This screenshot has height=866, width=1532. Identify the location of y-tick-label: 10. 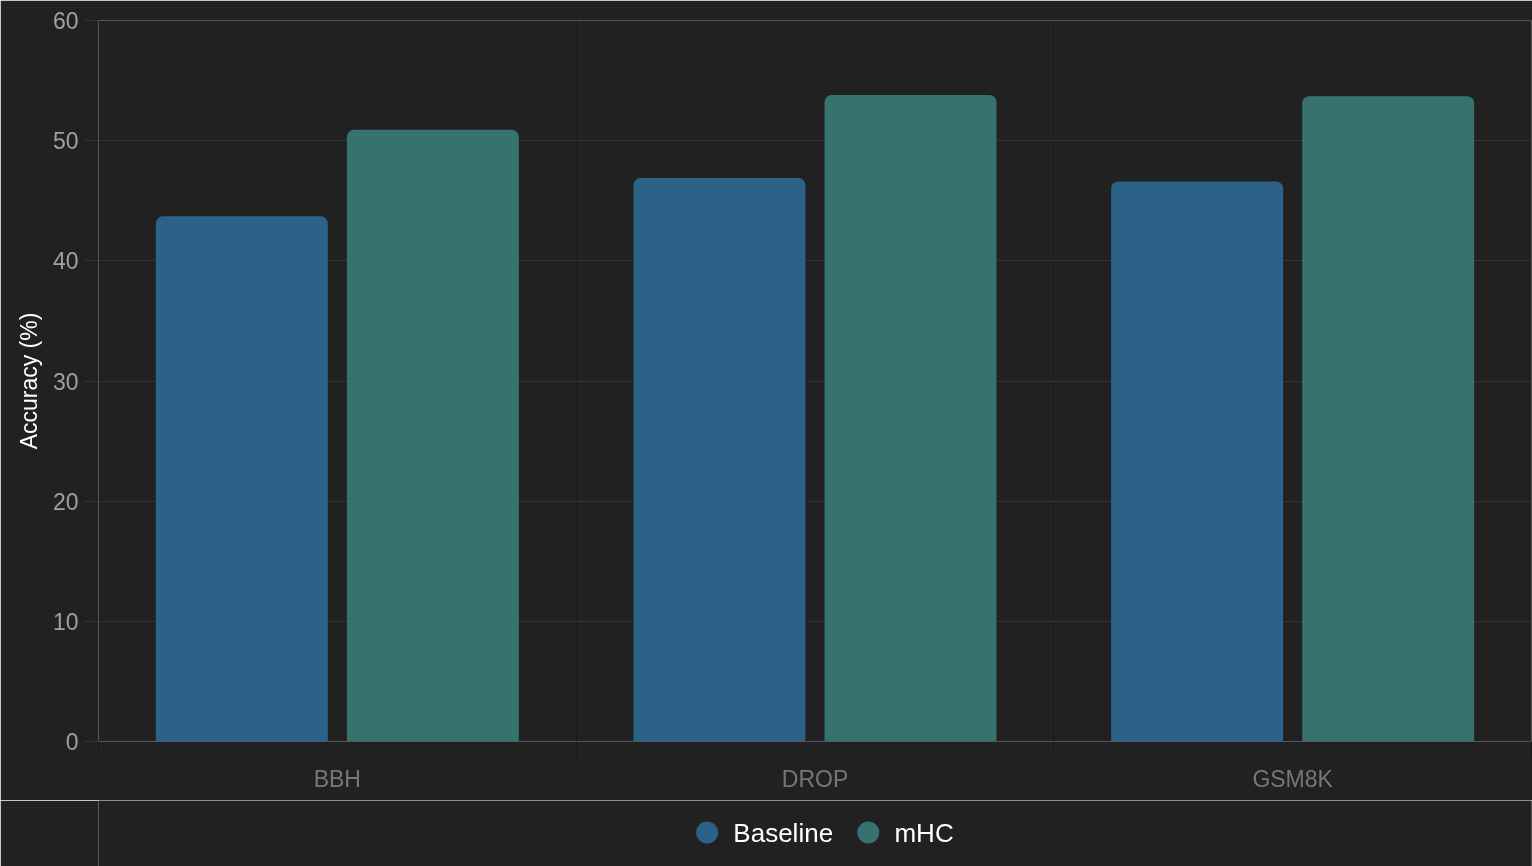
(65, 621).